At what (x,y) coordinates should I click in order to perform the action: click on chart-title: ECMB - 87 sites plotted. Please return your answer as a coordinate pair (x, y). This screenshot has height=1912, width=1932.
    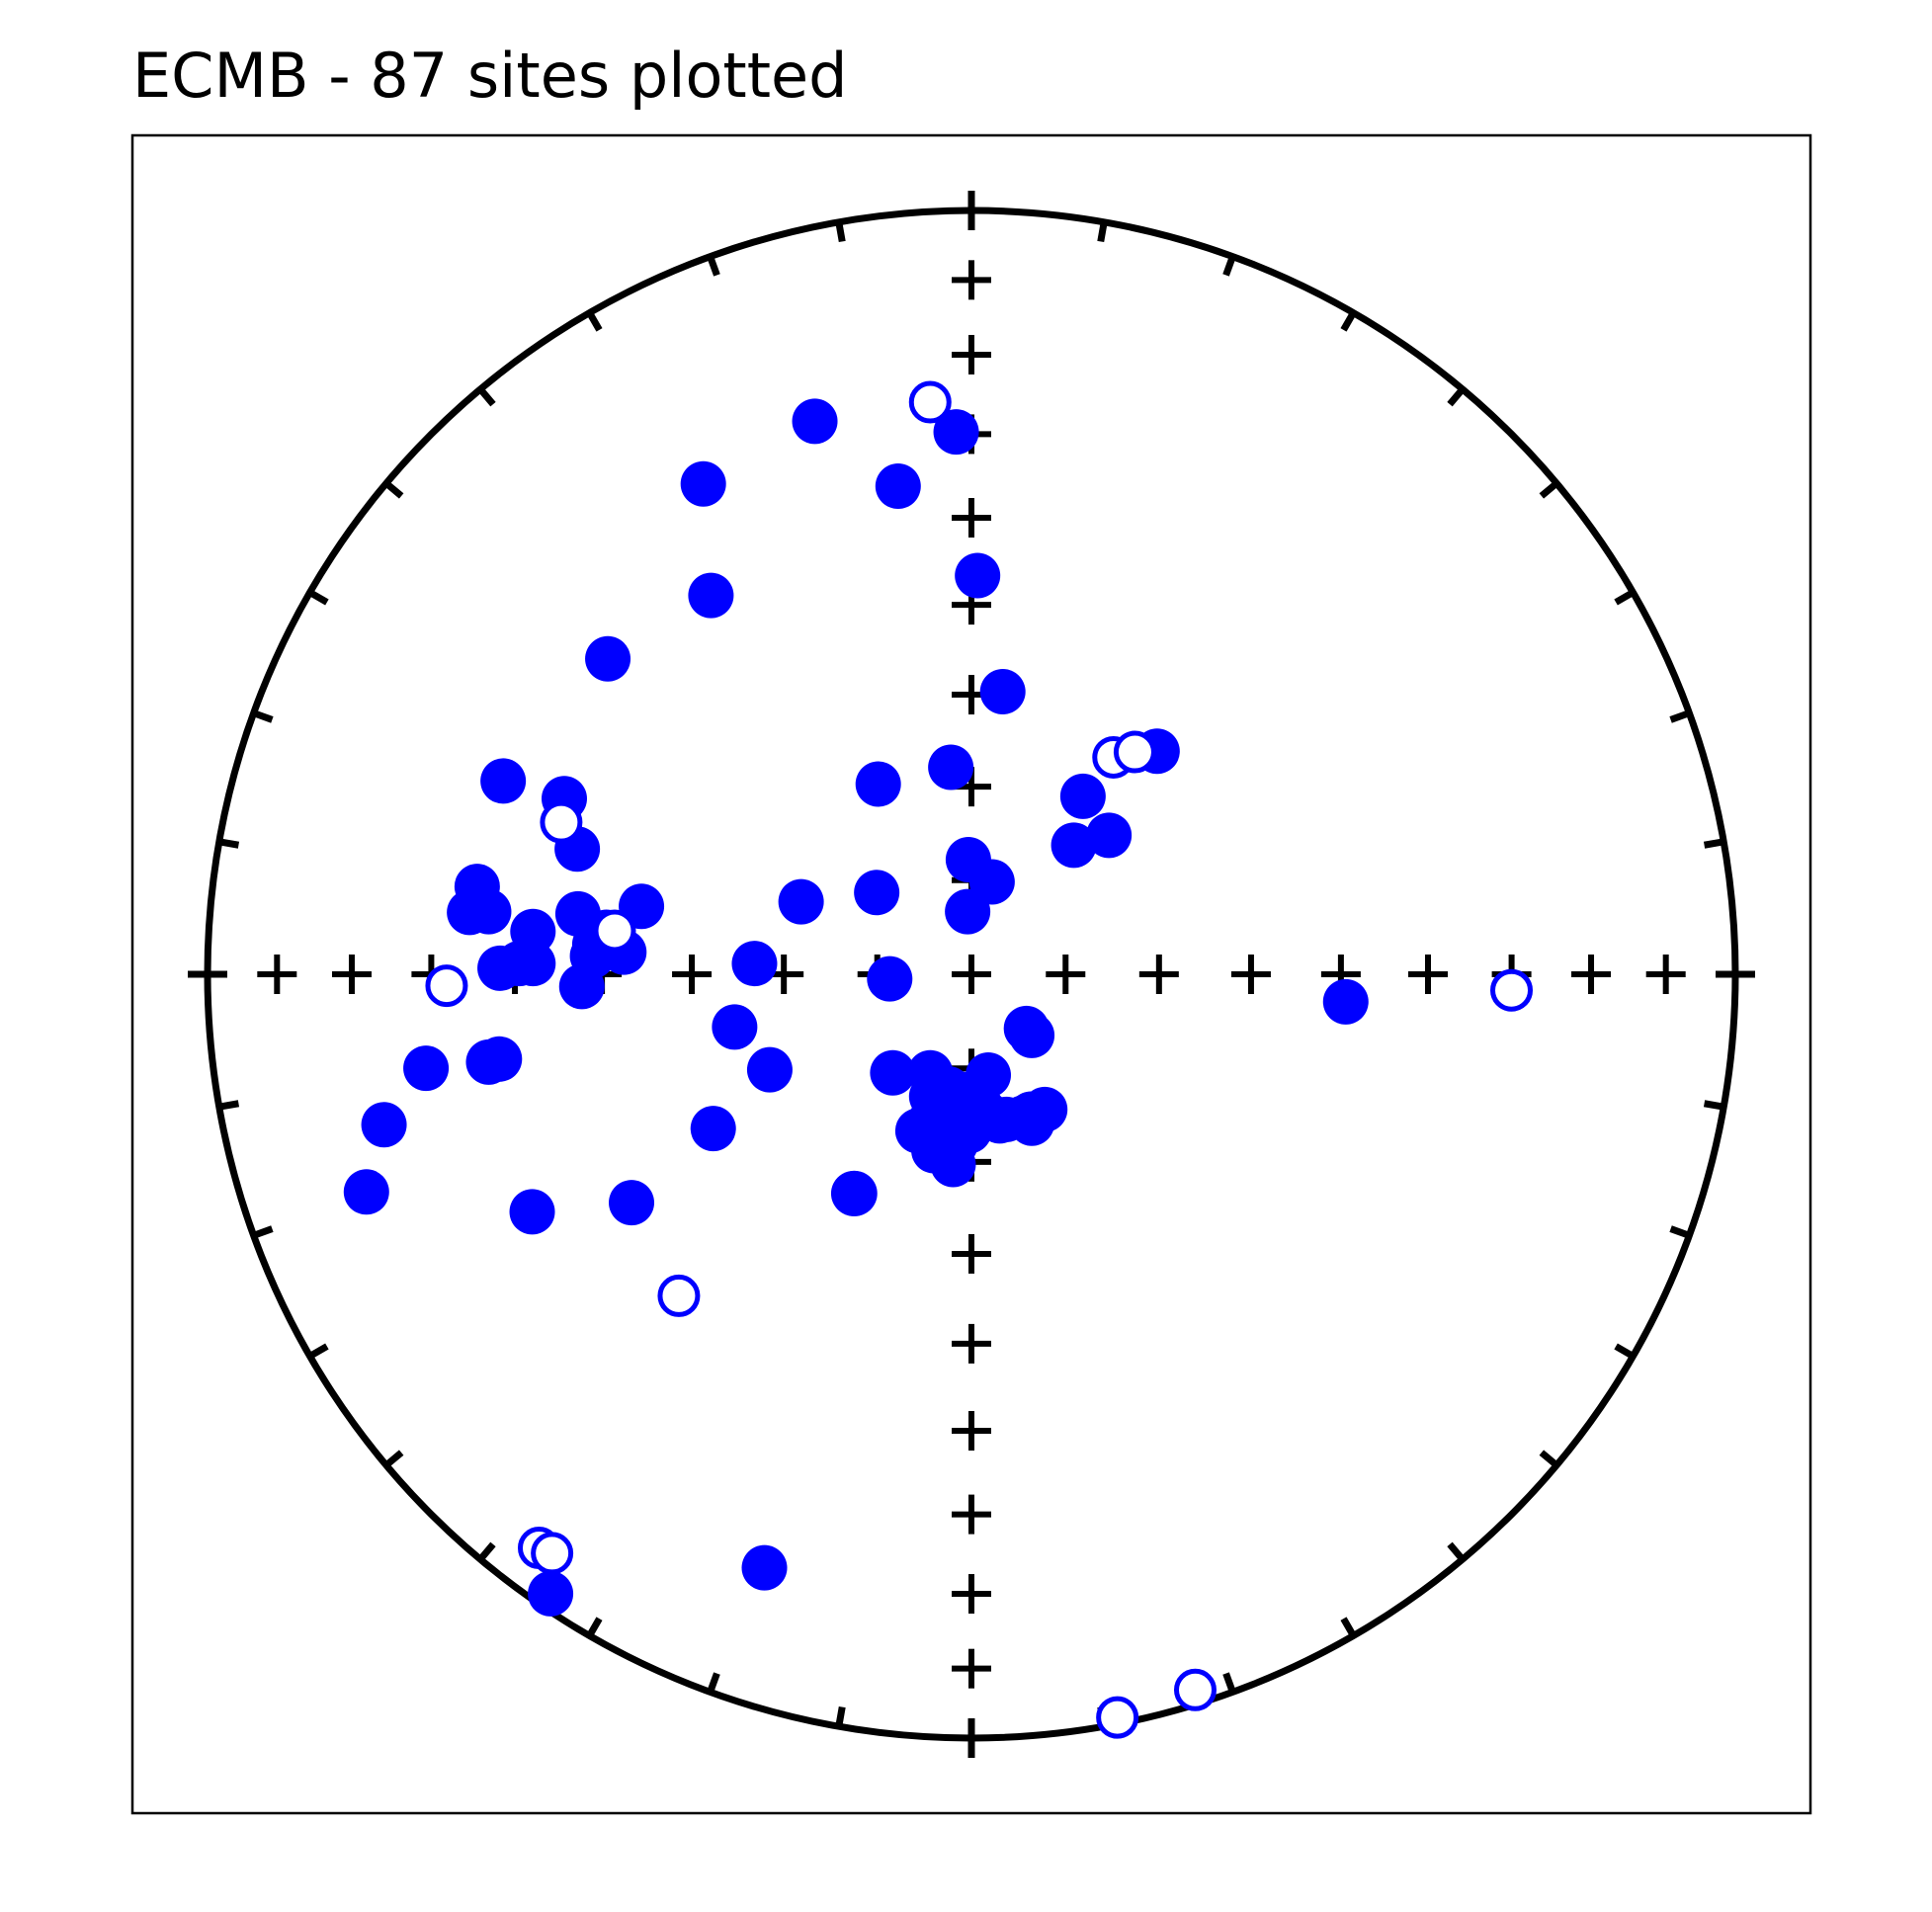
    Looking at the image, I should click on (490, 76).